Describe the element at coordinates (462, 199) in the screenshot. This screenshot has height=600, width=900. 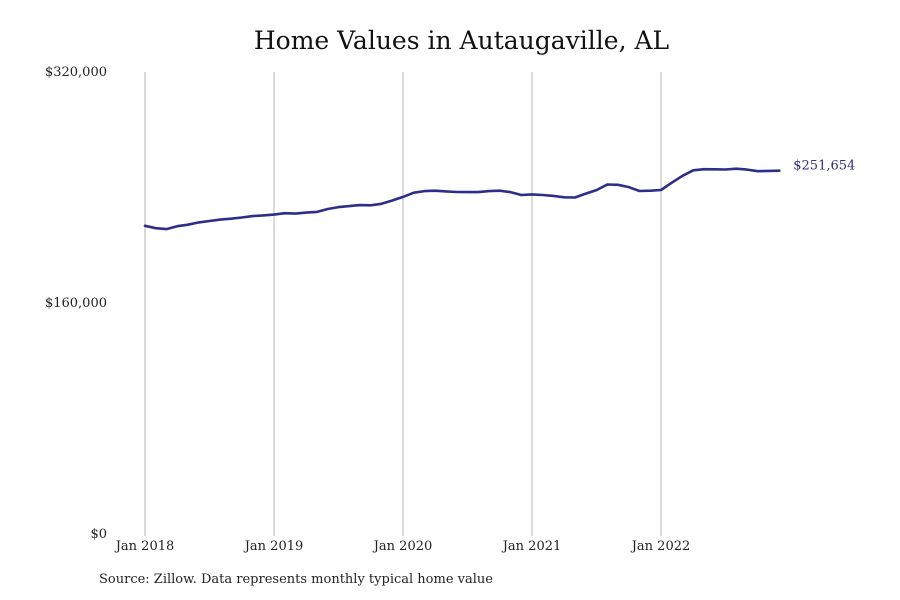
I see `series-line` at that location.